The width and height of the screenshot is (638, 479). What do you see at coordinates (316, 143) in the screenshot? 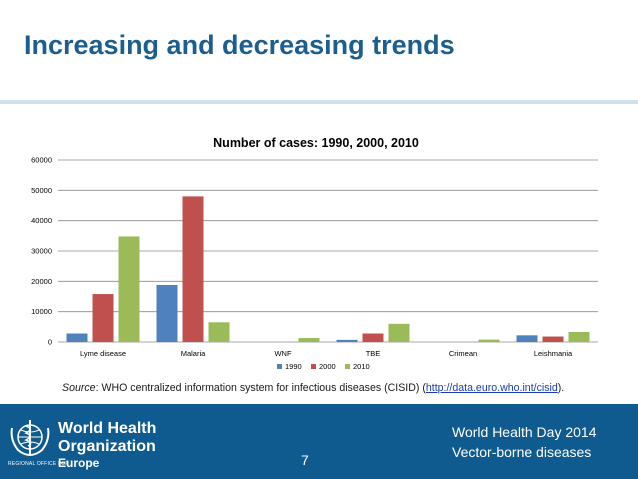
I see `chart-title: Number of cases: 1990, 2000, 2010` at bounding box center [316, 143].